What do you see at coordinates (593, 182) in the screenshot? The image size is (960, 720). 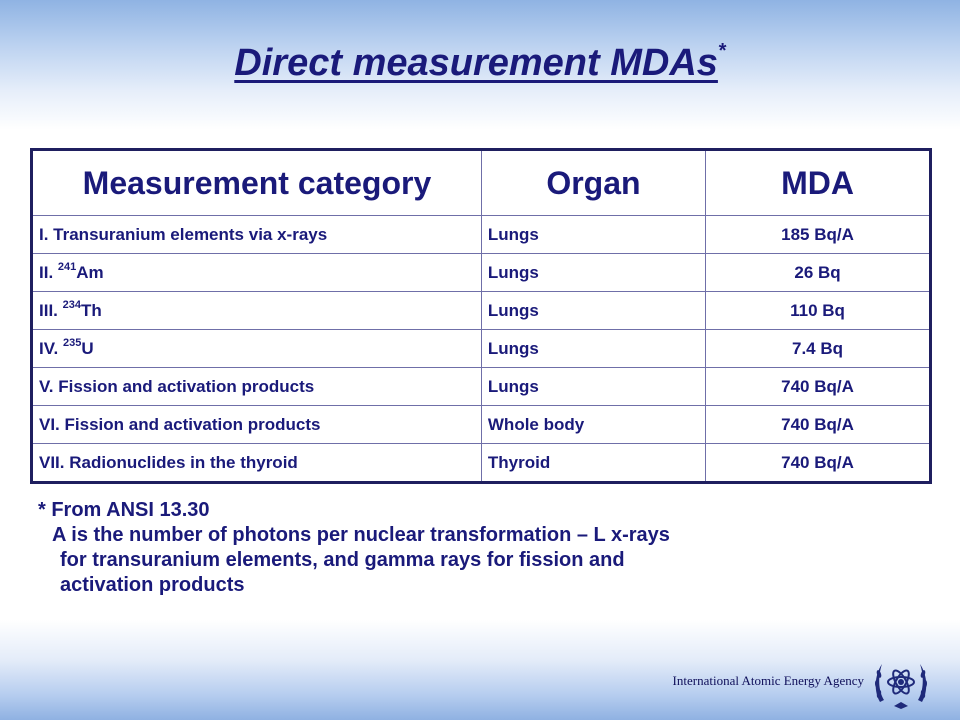 I see `header-organ: Organ` at bounding box center [593, 182].